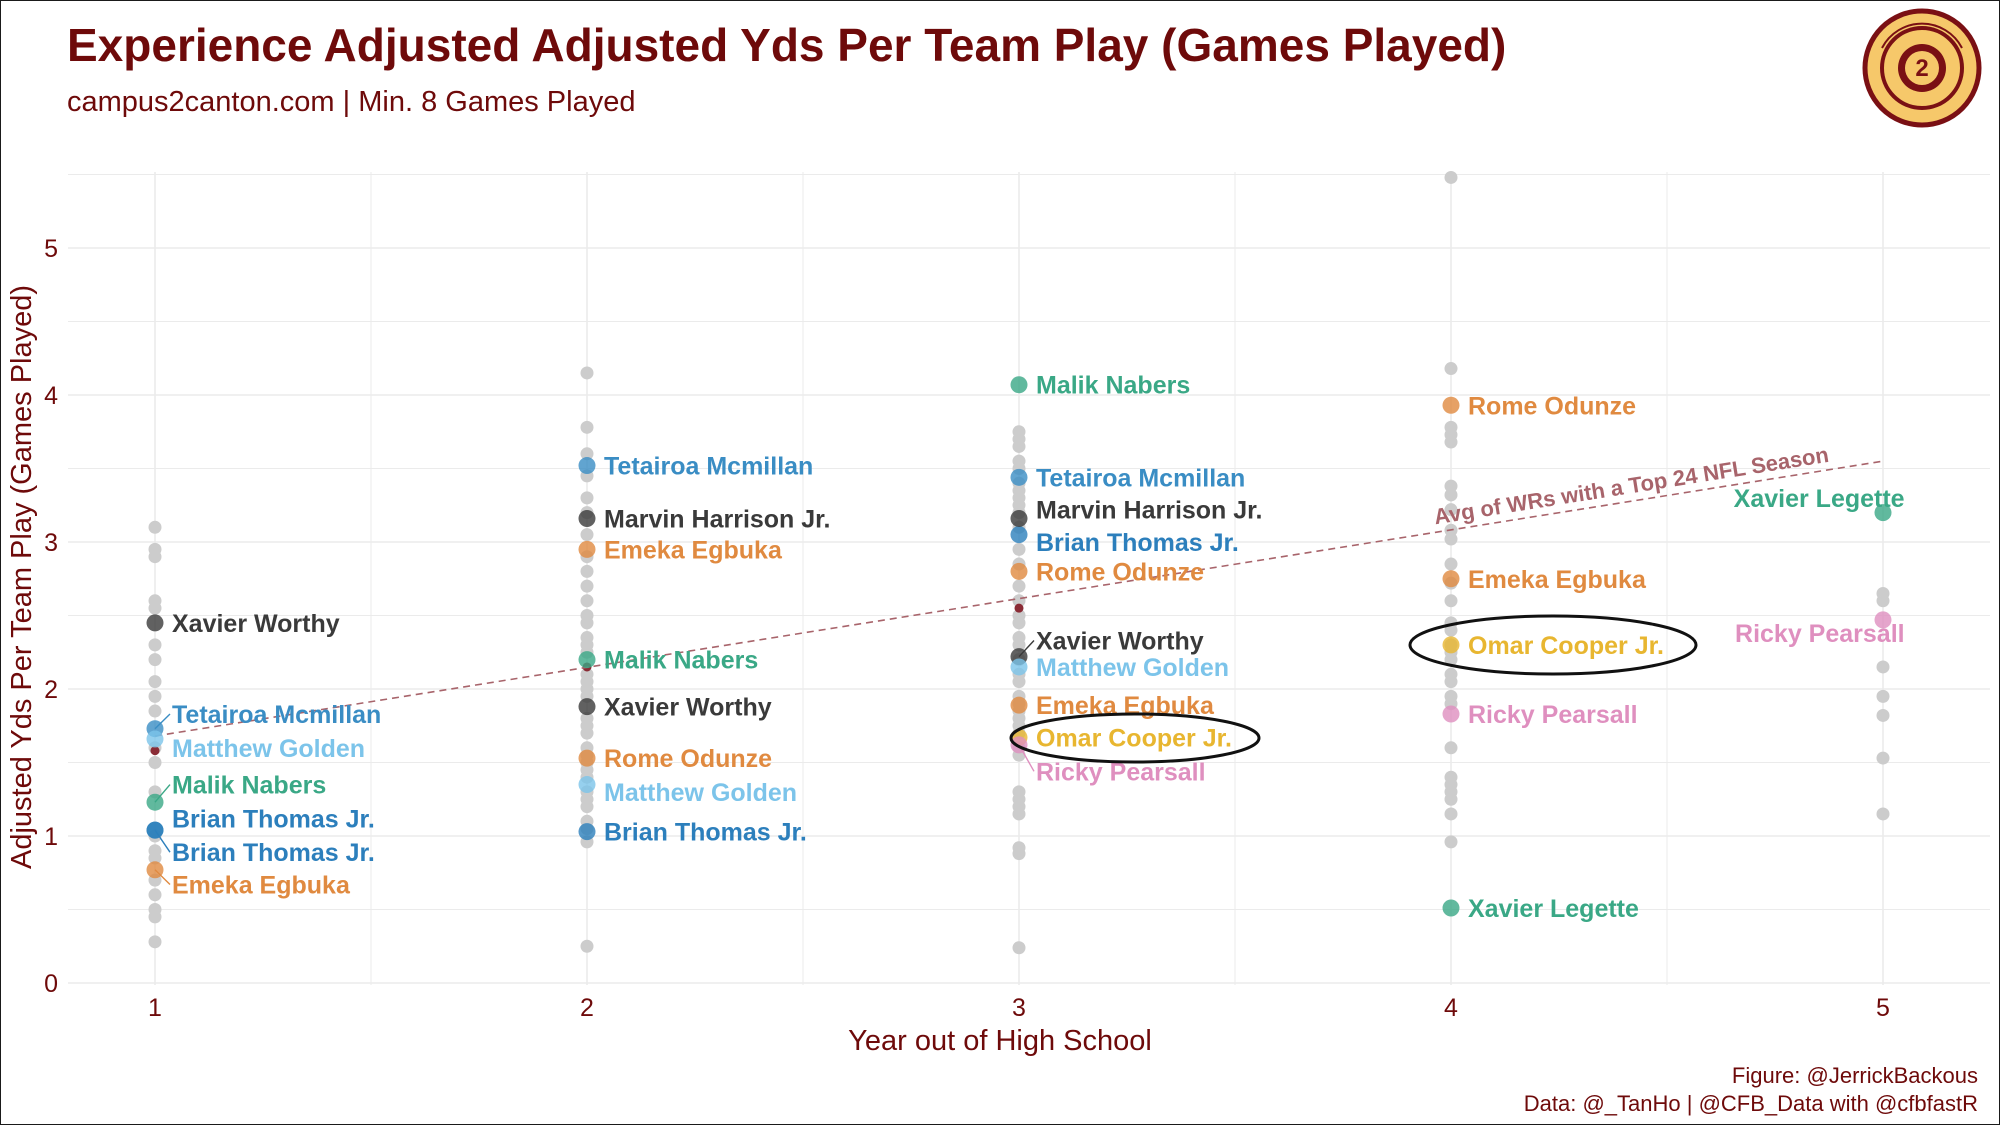 The image size is (2000, 1125). Describe the element at coordinates (1451, 1008) in the screenshot. I see `x-tick-label: 4` at that location.